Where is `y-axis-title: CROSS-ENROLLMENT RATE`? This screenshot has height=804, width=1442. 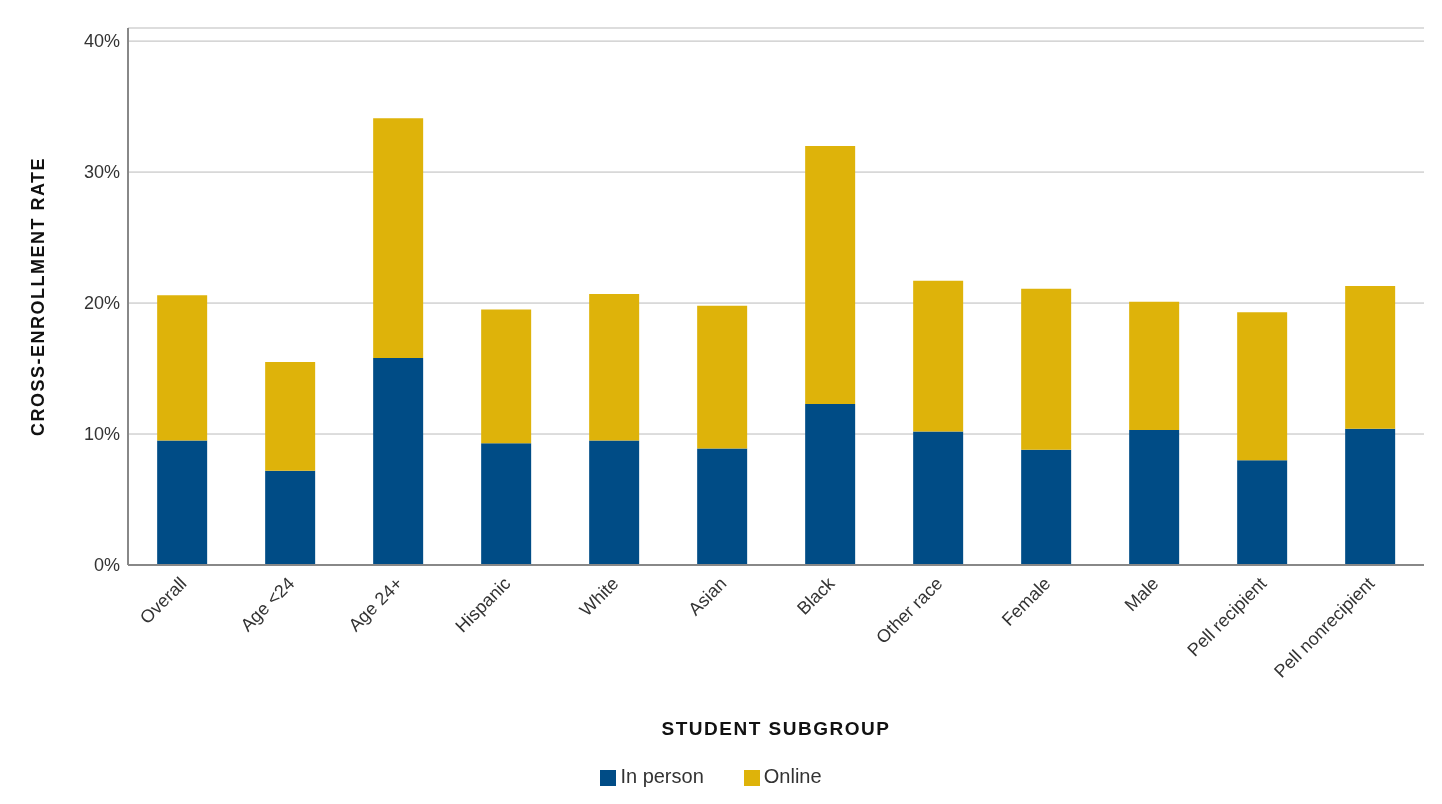
y-axis-title: CROSS-ENROLLMENT RATE is located at coordinates (38, 296).